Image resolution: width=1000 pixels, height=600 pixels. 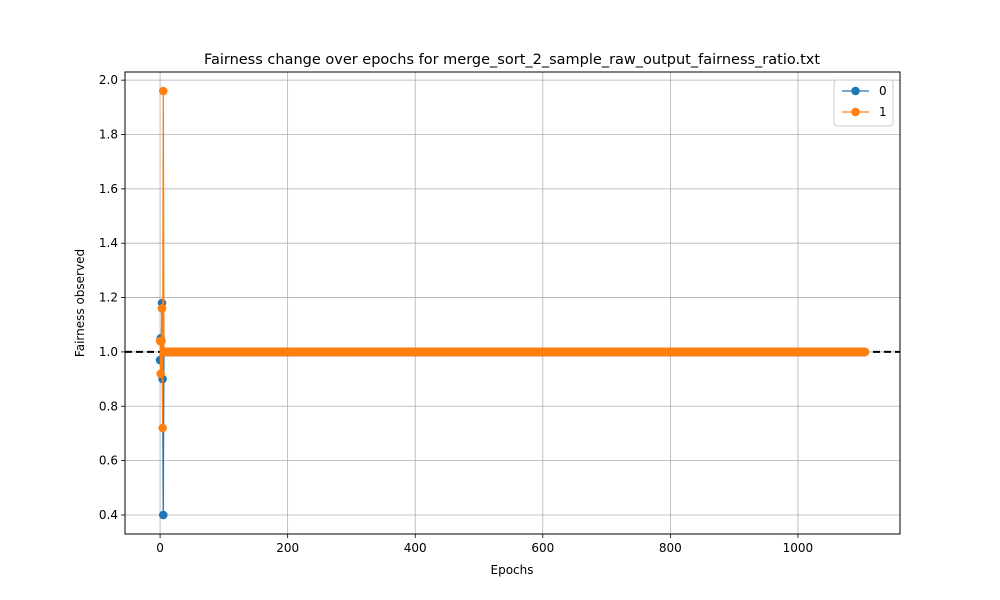 I want to click on legend: 01, so click(x=863, y=103).